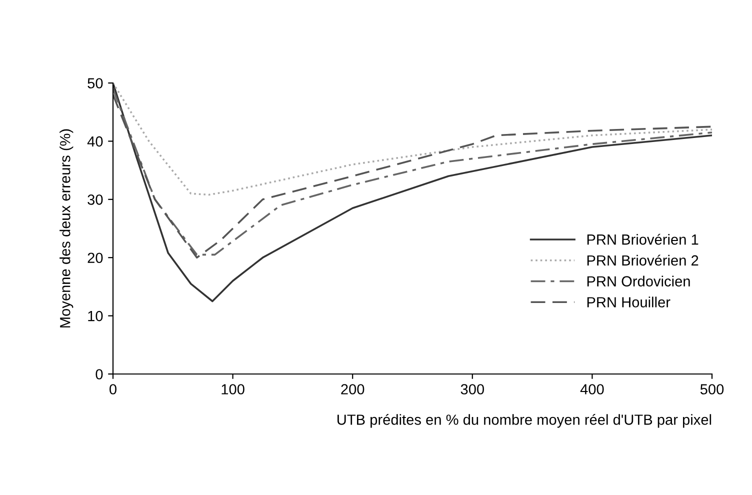  What do you see at coordinates (642, 239) in the screenshot?
I see `legend-label: PRN Briovérien 1` at bounding box center [642, 239].